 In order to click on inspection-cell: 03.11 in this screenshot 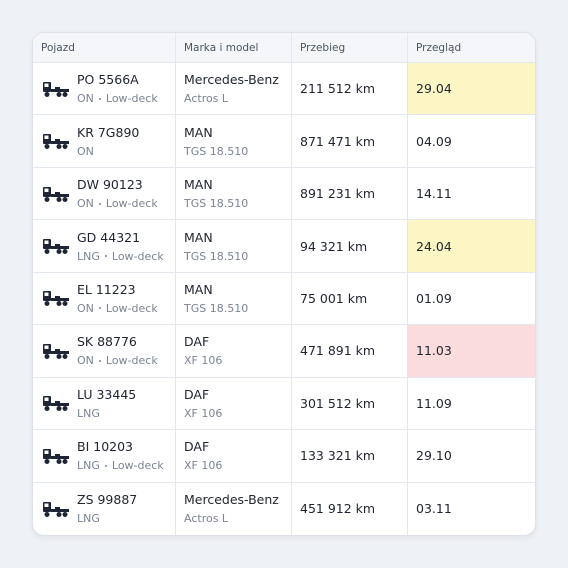, I will do `click(471, 509)`.